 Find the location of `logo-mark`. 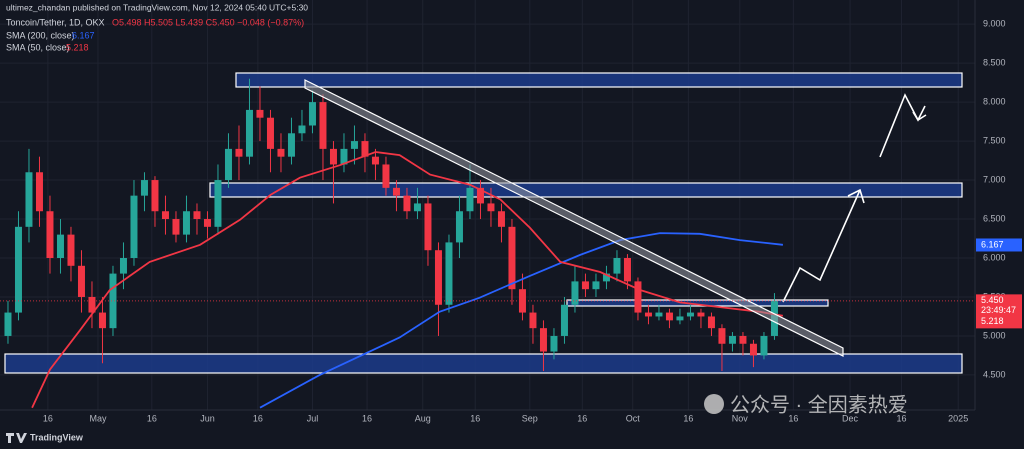

logo-mark is located at coordinates (16, 438).